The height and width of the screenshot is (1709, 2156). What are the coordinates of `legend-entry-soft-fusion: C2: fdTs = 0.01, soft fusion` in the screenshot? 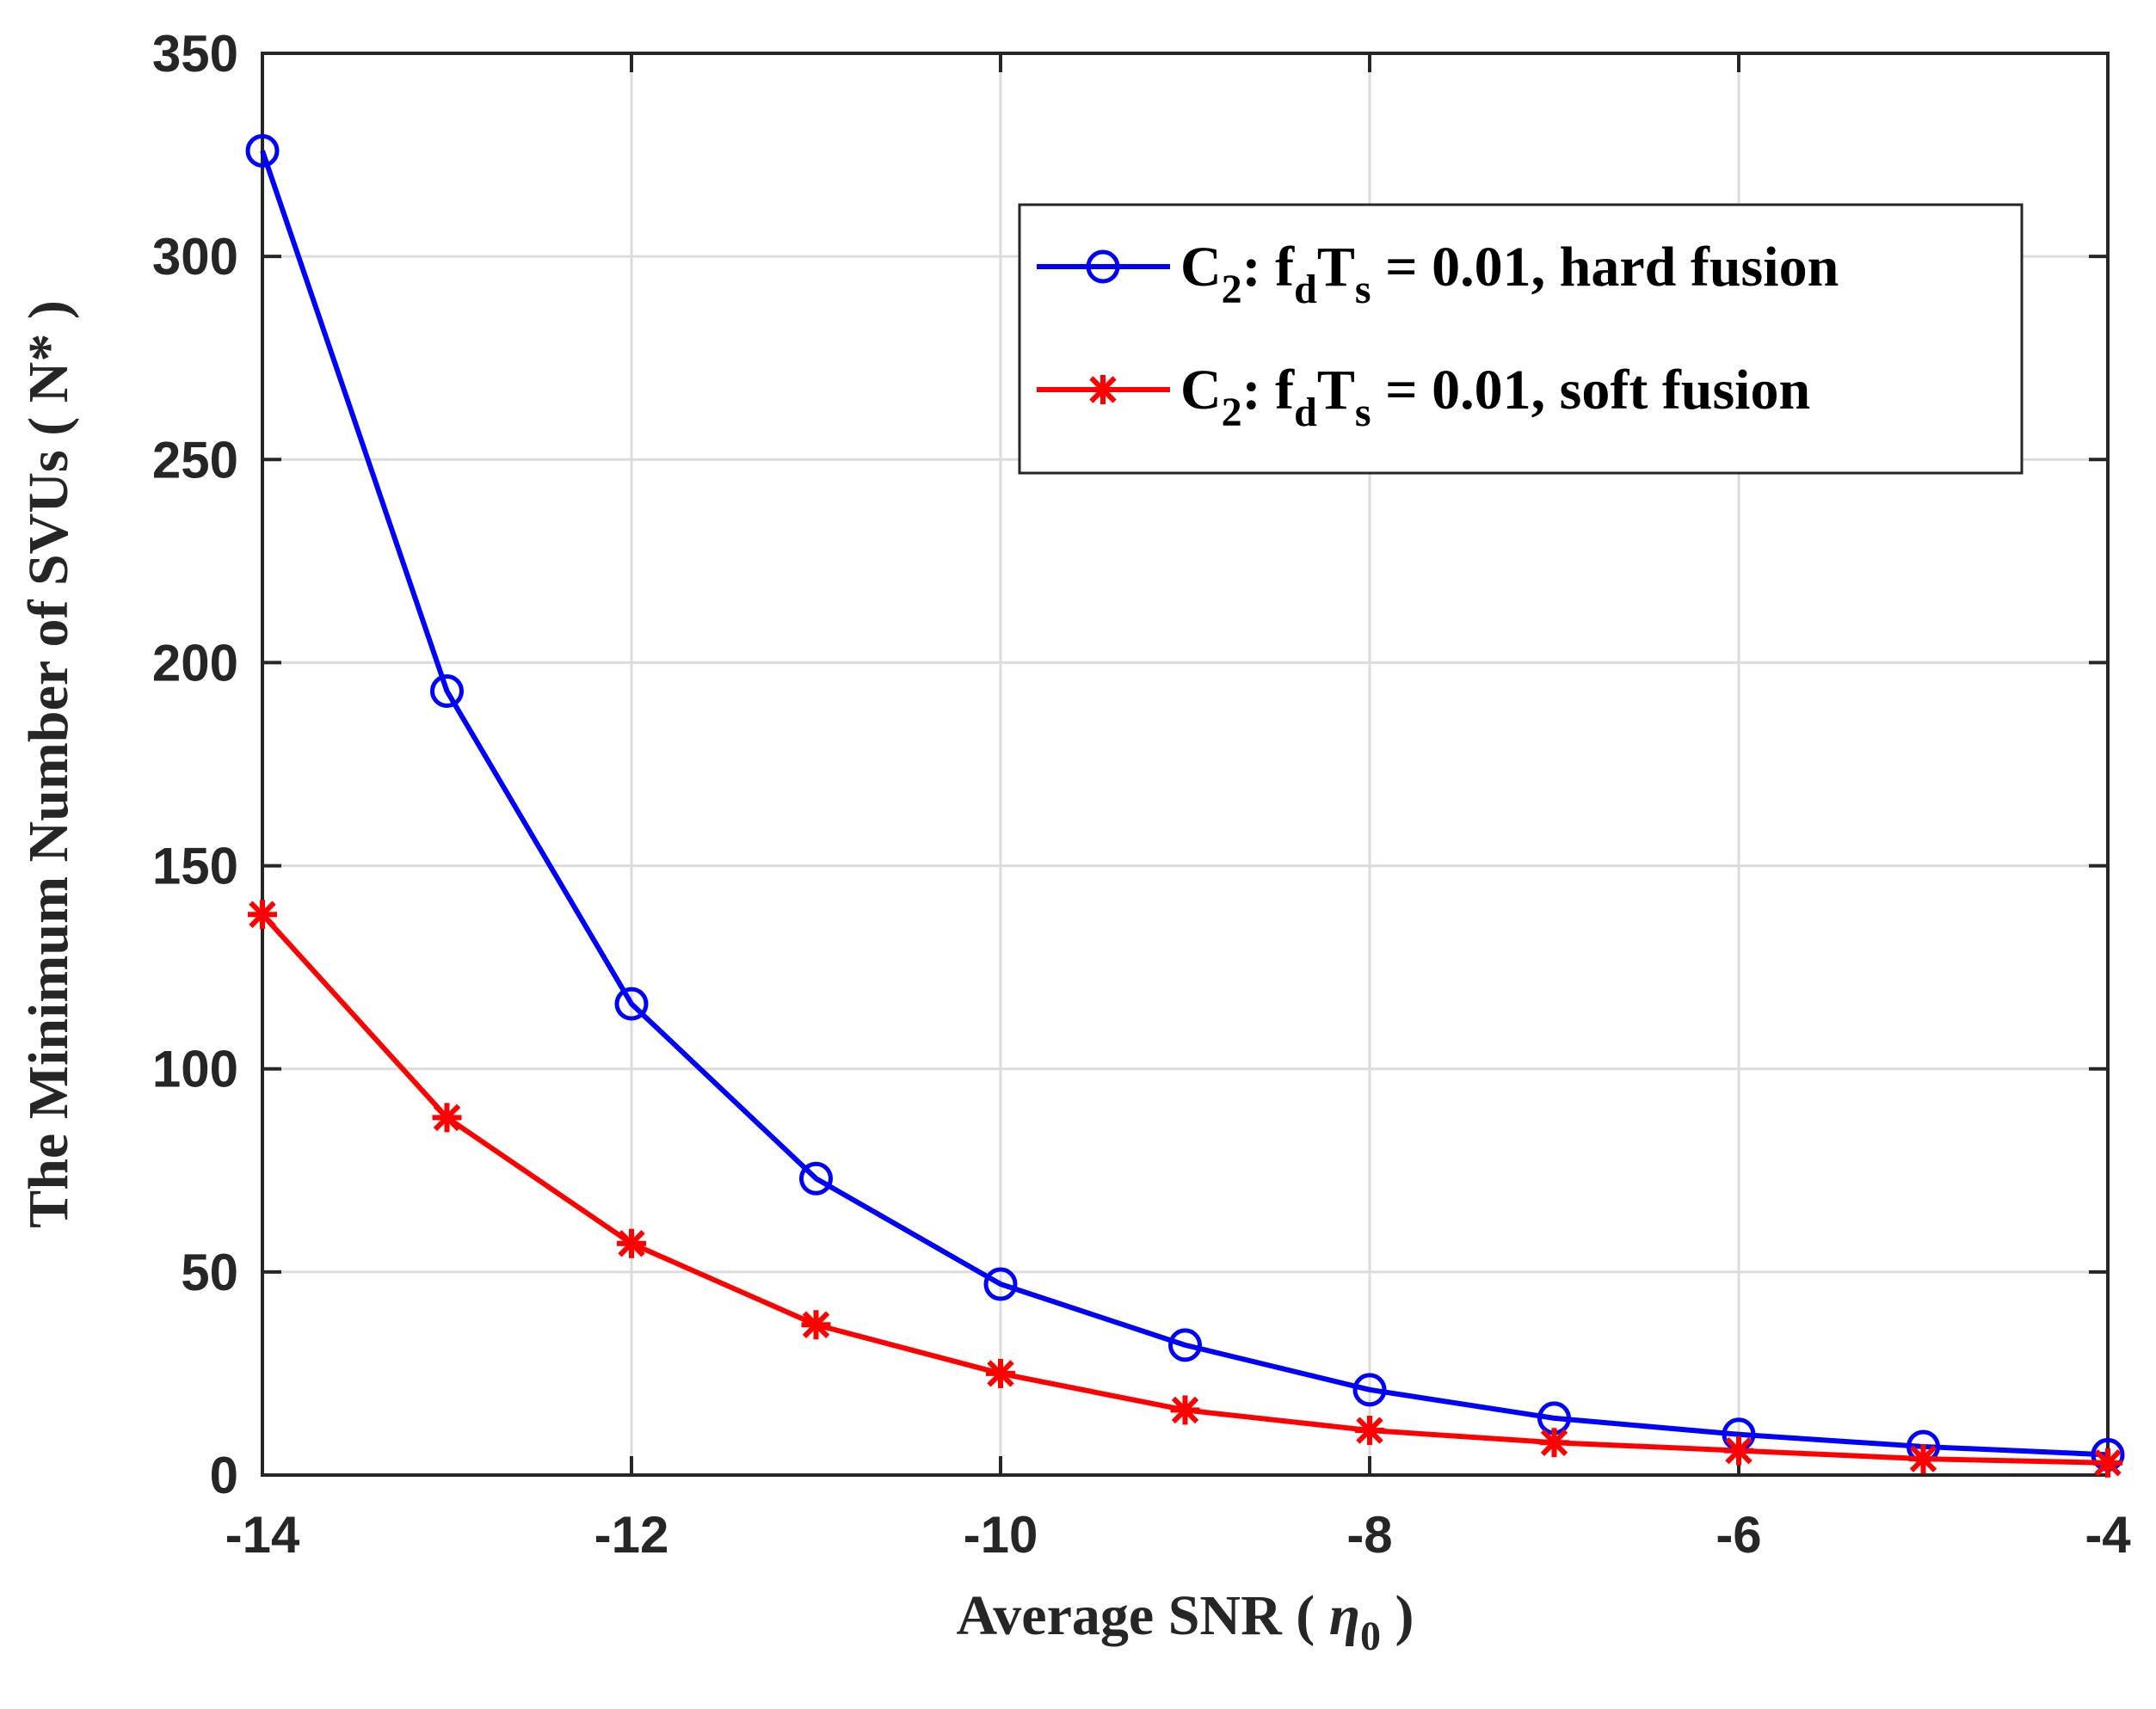 It's located at (1424, 397).